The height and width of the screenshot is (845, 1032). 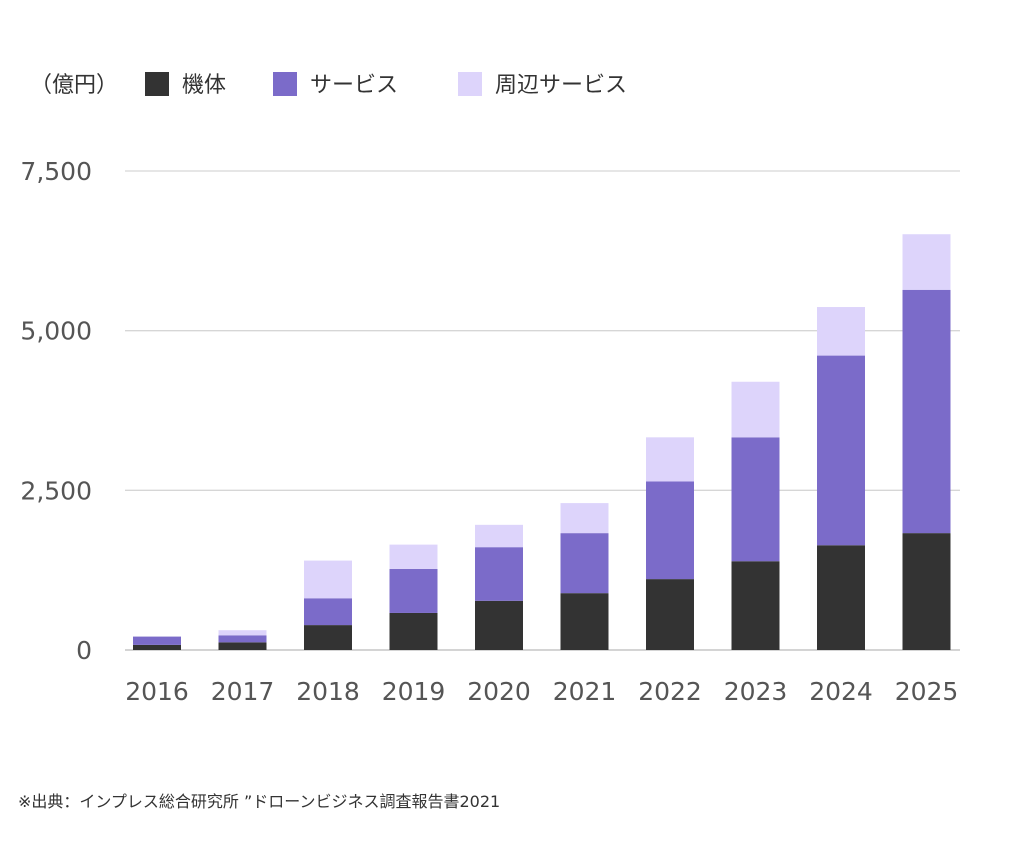 I want to click on x-tick-label: 2019, so click(x=414, y=691).